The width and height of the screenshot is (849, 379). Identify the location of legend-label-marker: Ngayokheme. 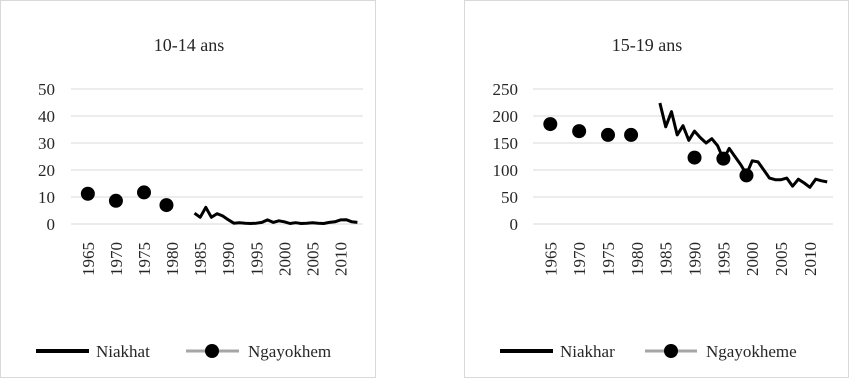
(751, 351).